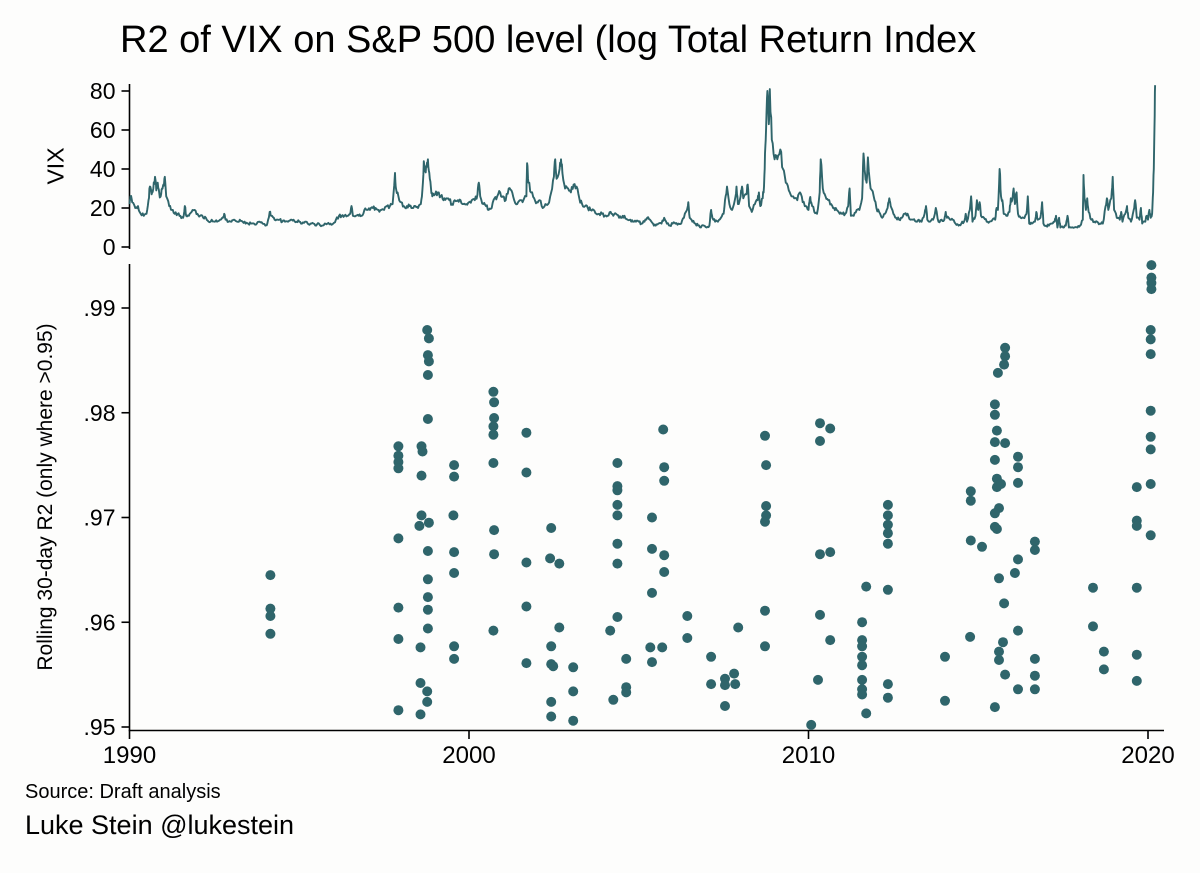  Describe the element at coordinates (642, 157) in the screenshot. I see `vix-line` at that location.